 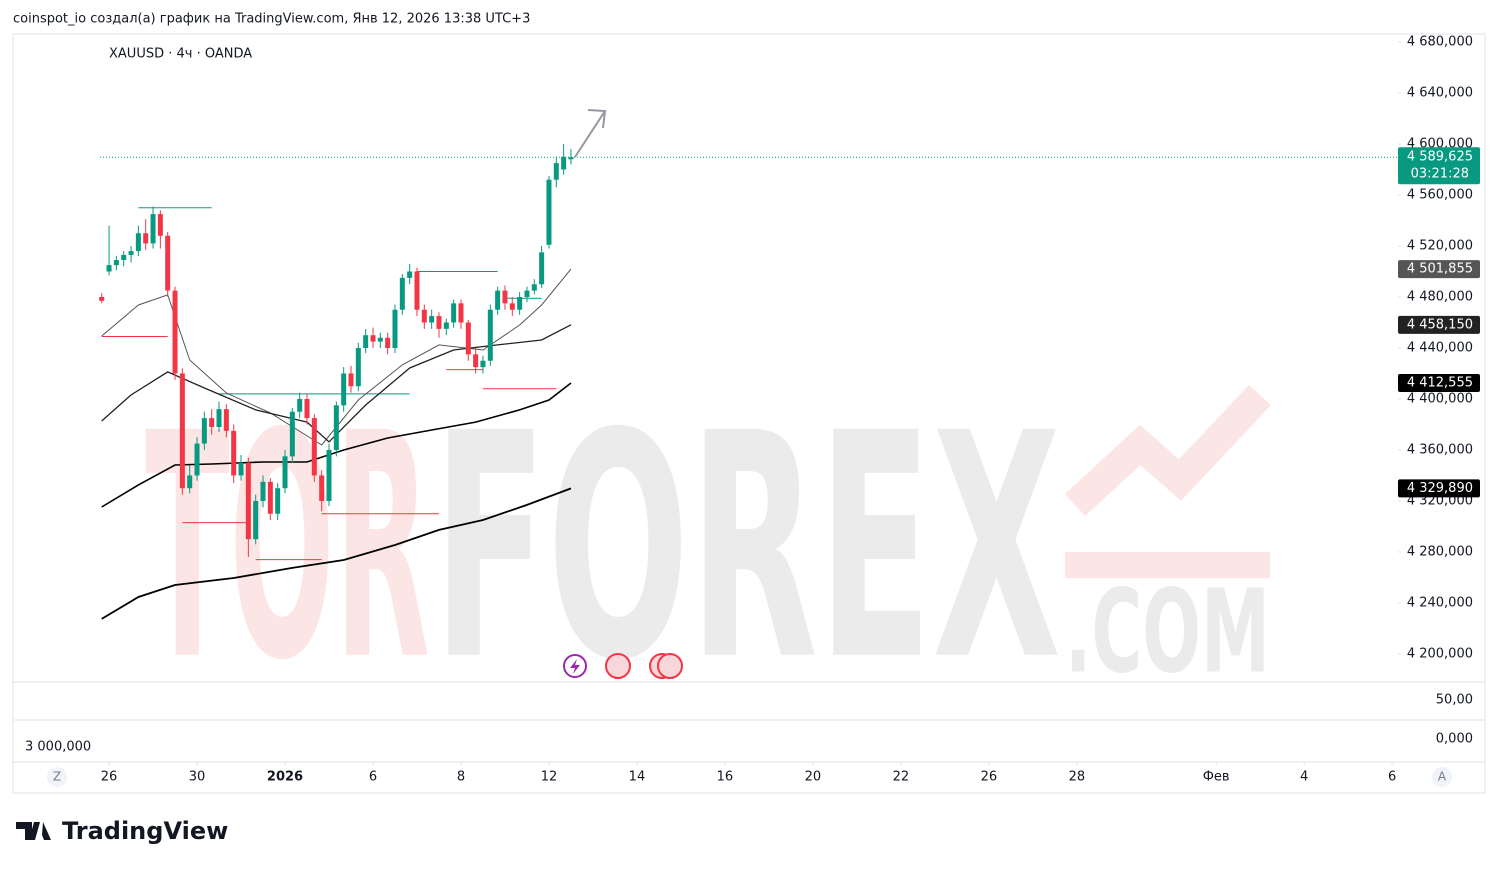 I want to click on brand-icon, so click(x=33, y=831).